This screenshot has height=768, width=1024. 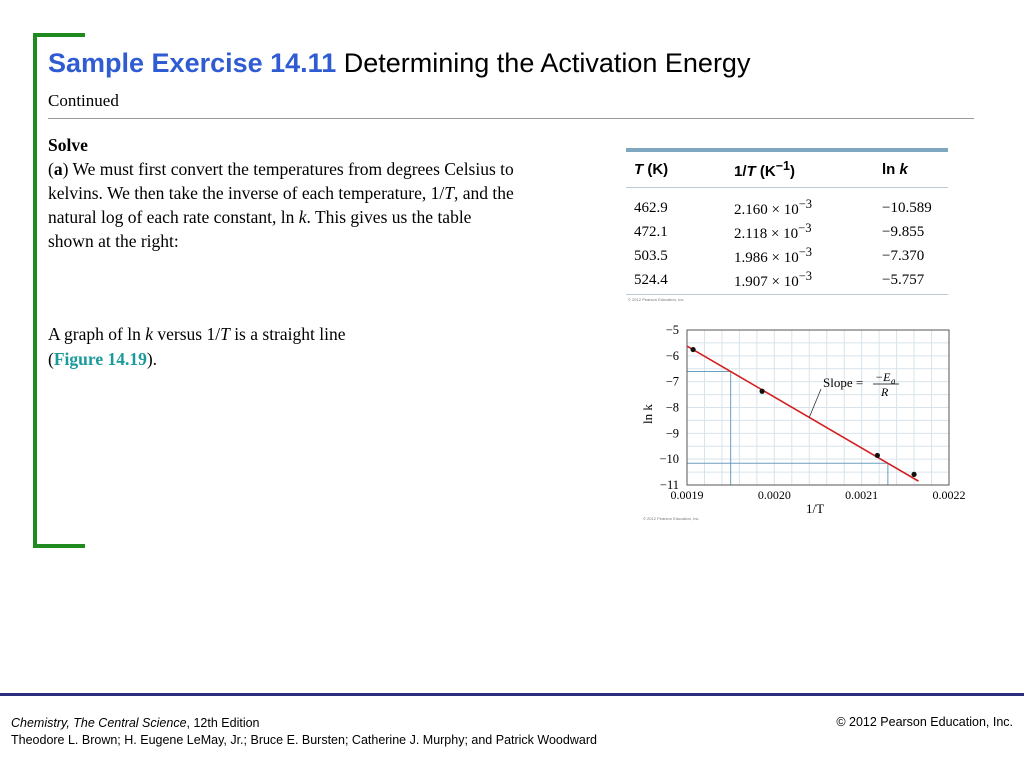 I want to click on cell-inverse-temperature: 2.160 × 10⁻³, so click(x=773, y=207).